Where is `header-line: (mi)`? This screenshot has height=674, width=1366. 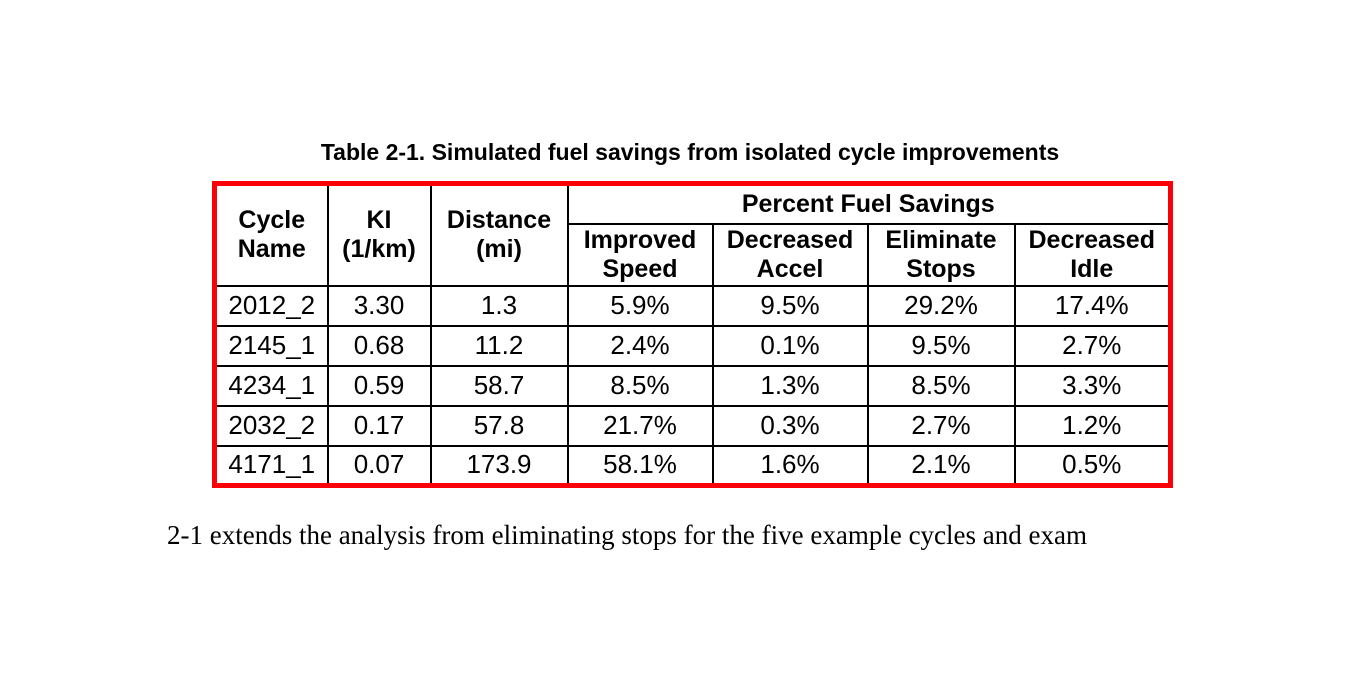
header-line: (mi) is located at coordinates (499, 249).